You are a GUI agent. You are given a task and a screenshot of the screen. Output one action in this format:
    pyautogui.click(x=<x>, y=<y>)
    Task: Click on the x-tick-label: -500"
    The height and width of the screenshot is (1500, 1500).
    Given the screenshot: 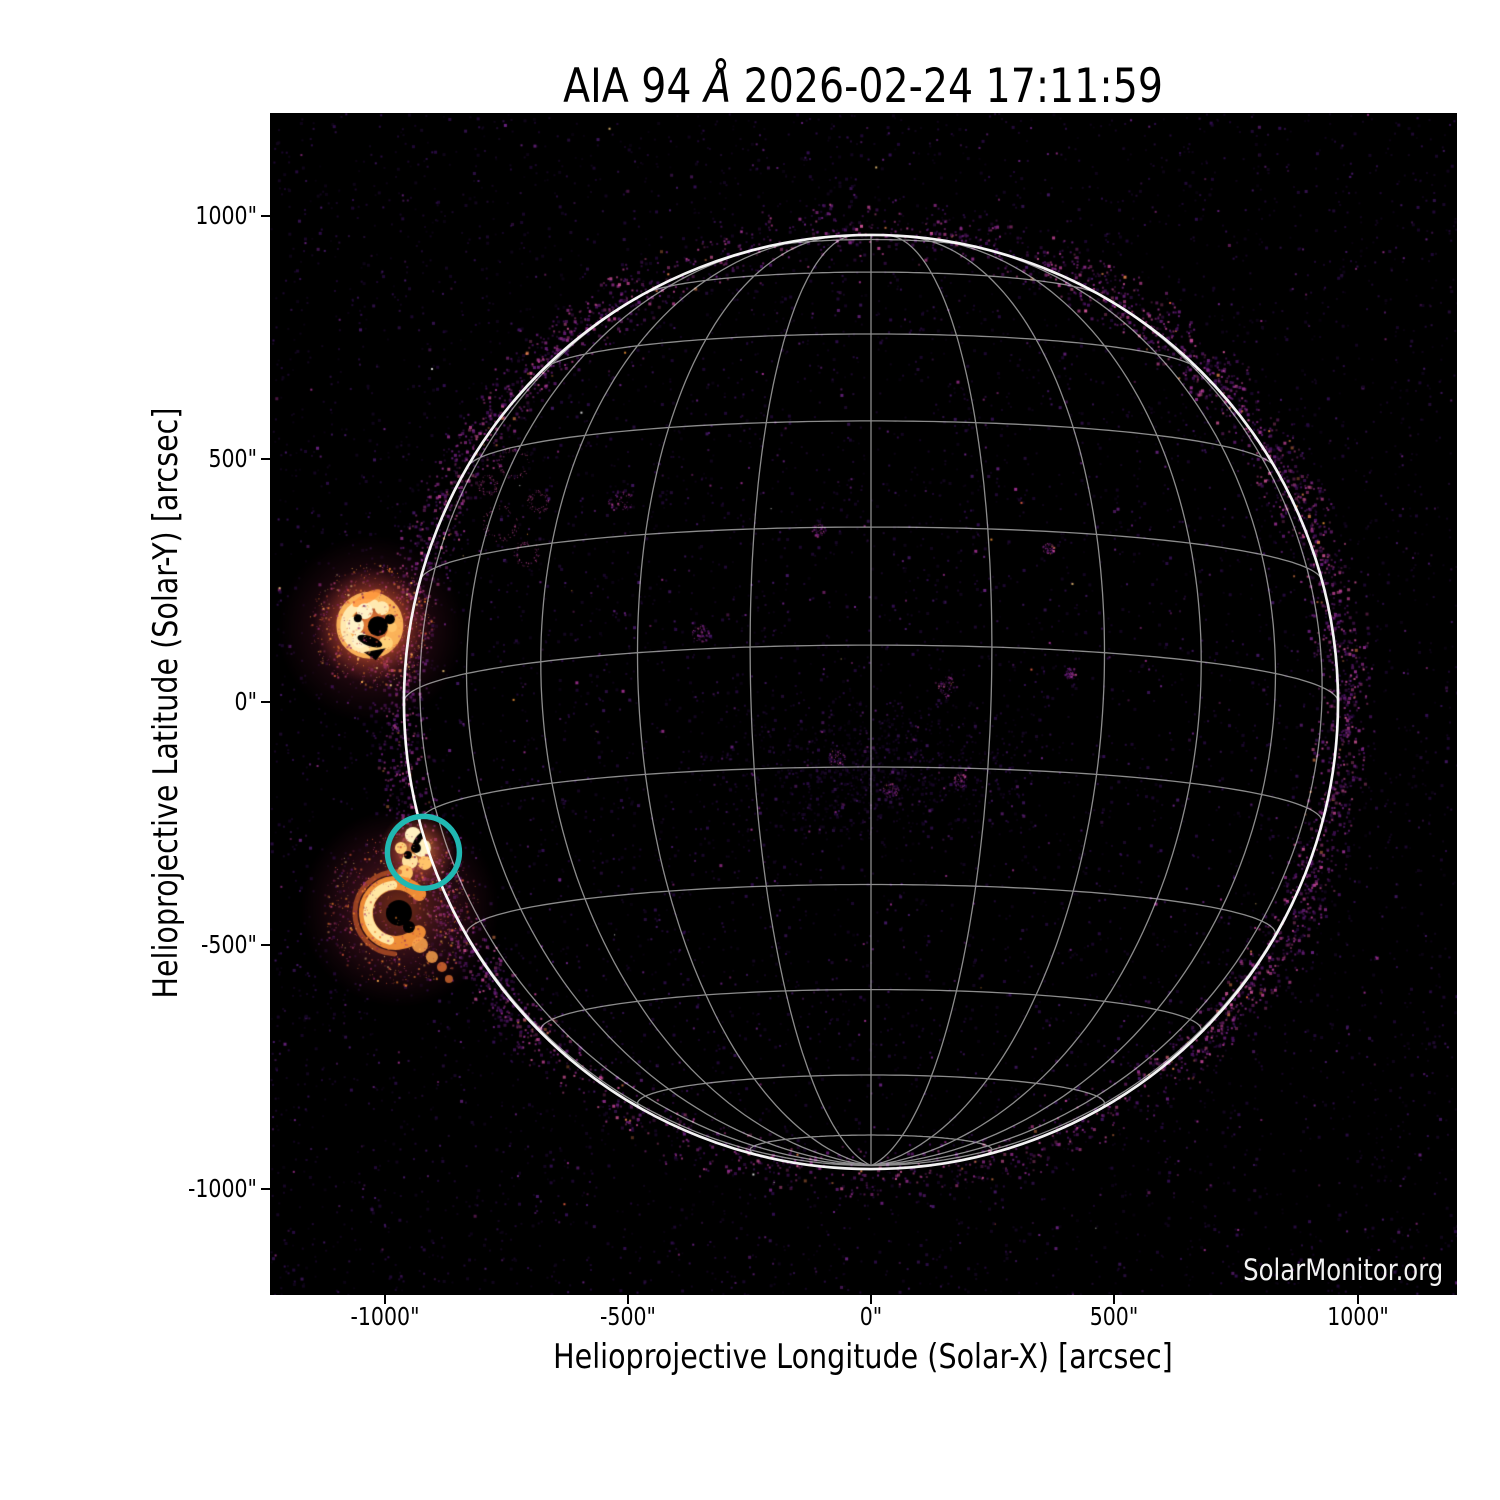 What is the action you would take?
    pyautogui.click(x=627, y=1316)
    